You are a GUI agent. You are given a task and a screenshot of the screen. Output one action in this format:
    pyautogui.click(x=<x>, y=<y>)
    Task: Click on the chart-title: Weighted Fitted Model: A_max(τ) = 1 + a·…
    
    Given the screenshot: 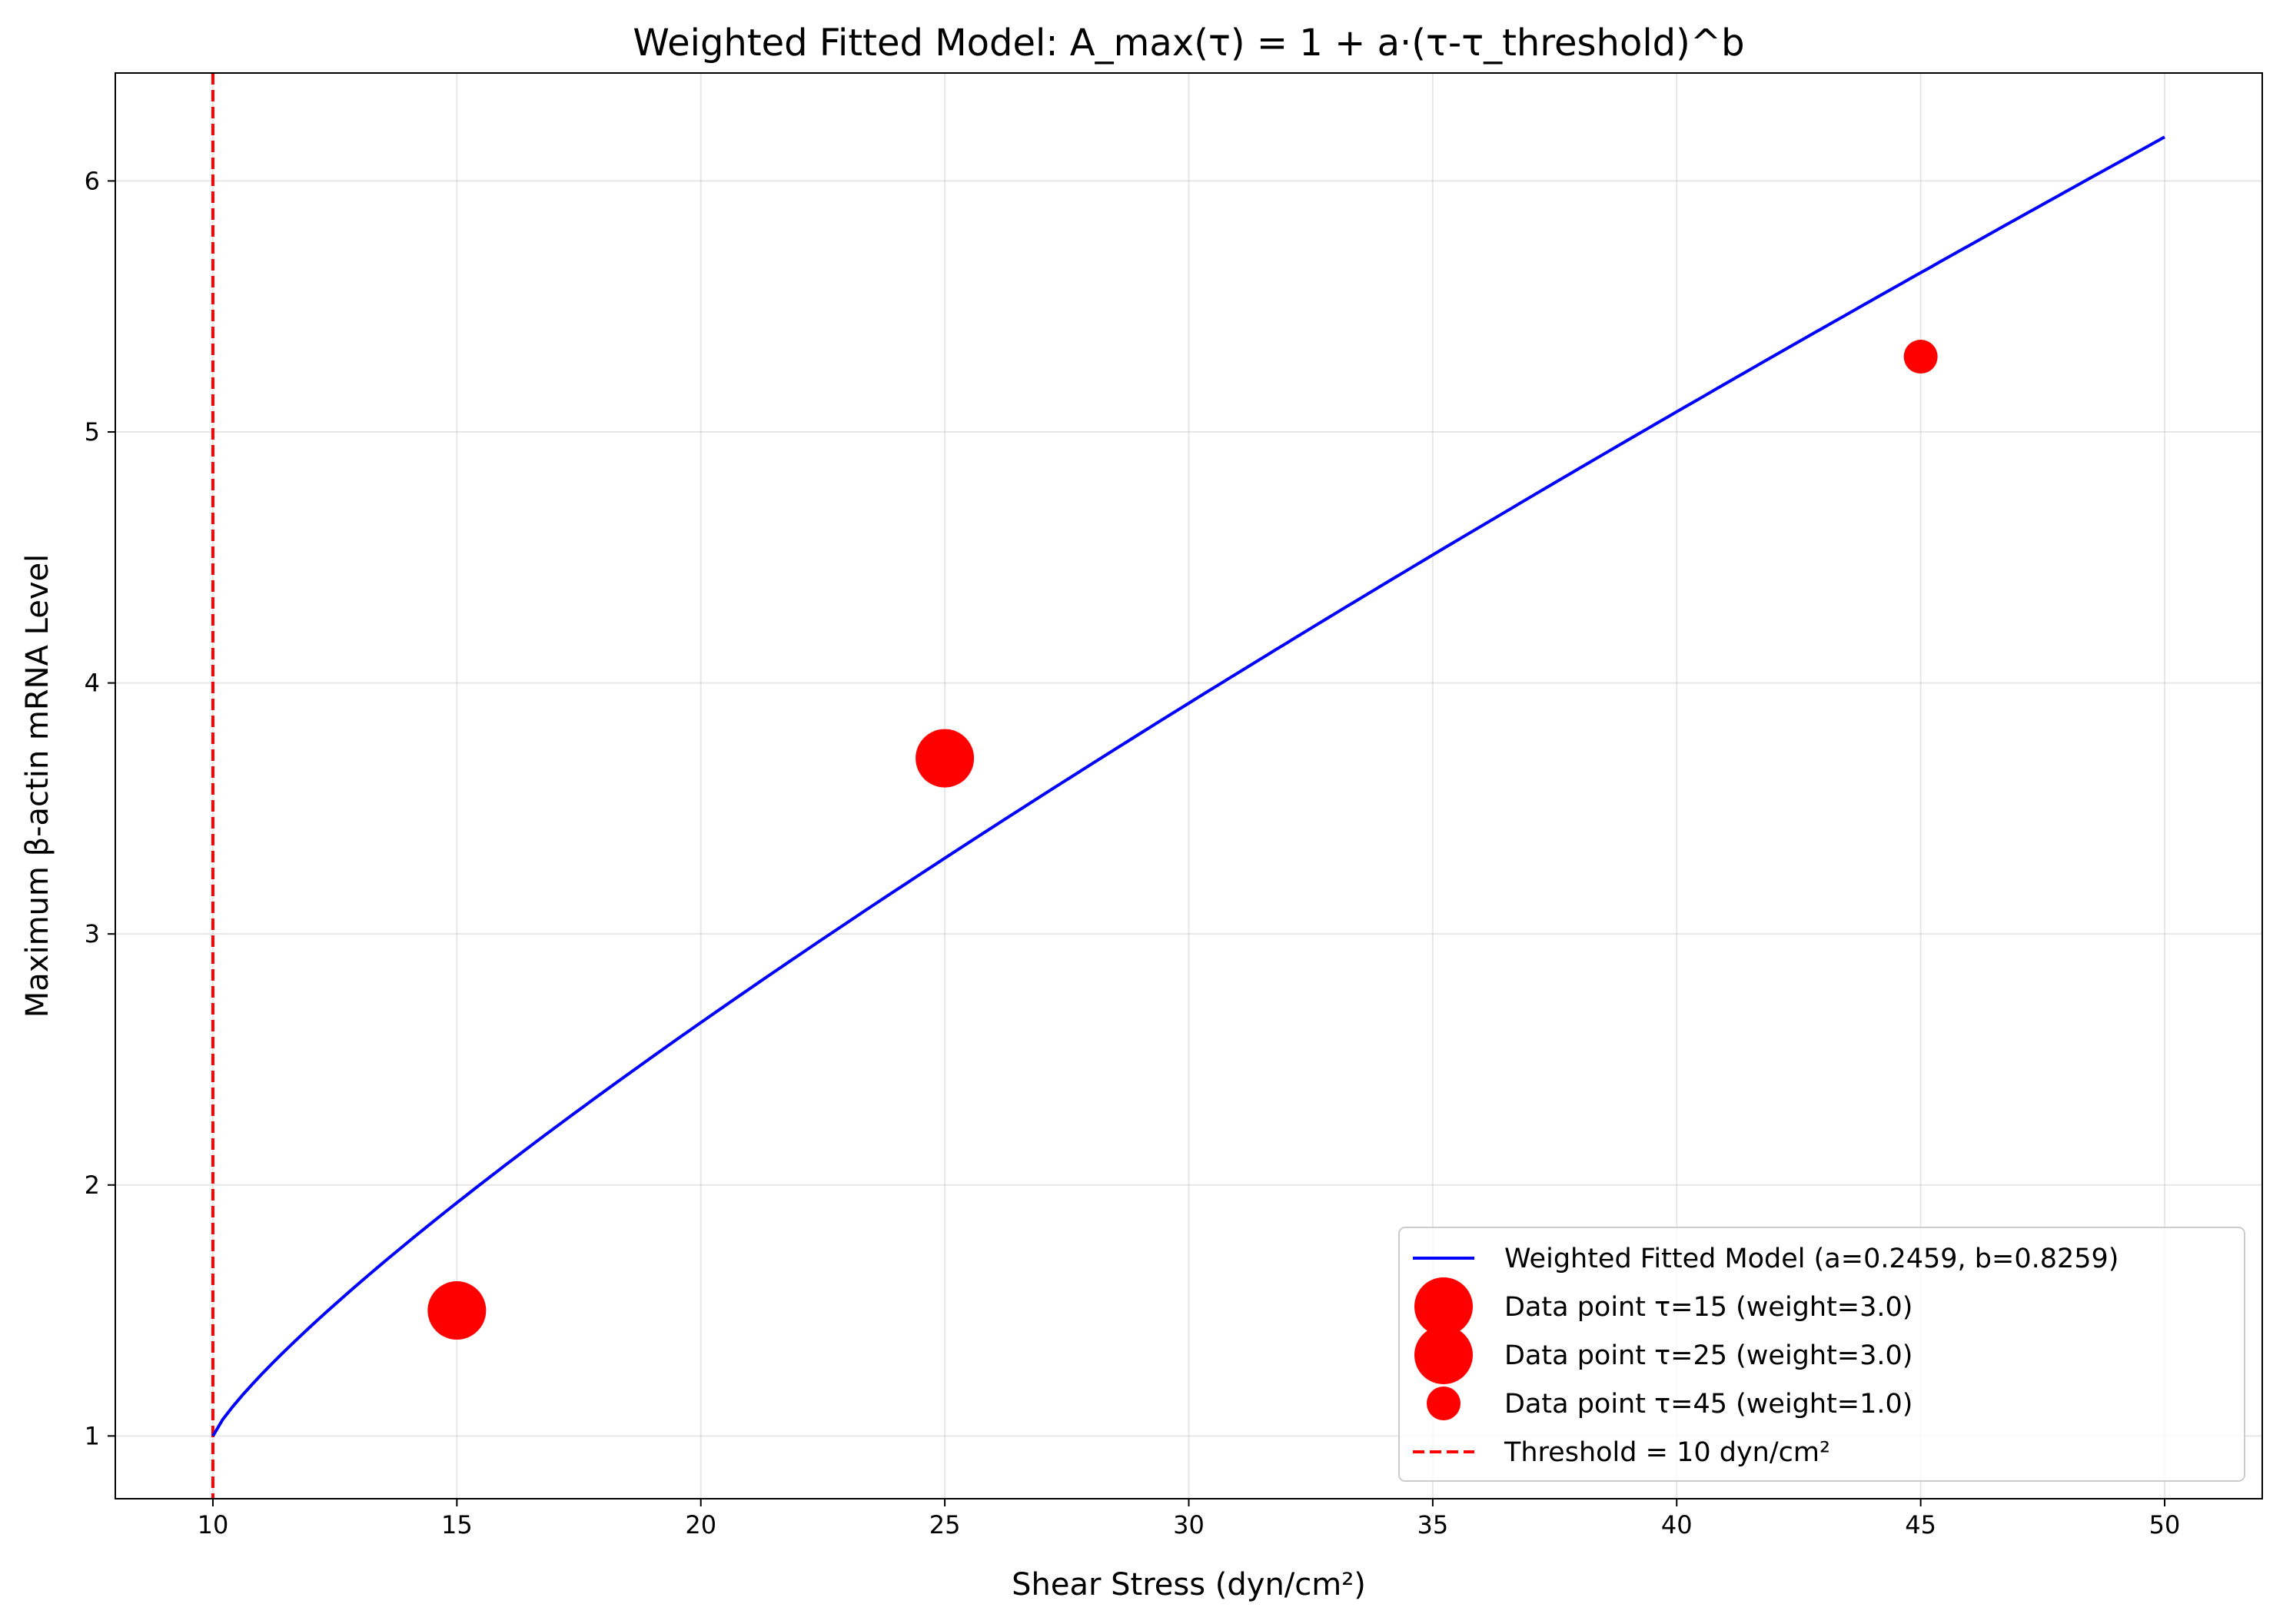 What is the action you would take?
    pyautogui.click(x=1188, y=43)
    